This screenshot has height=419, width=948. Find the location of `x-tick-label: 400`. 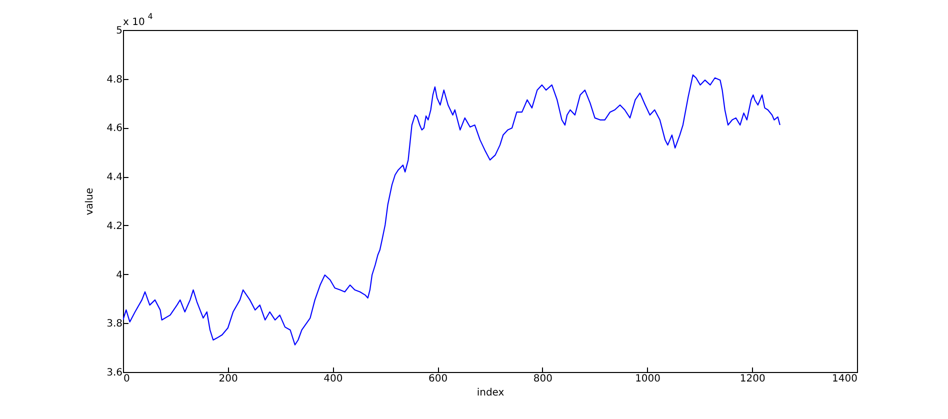

x-tick-label: 400 is located at coordinates (333, 379).